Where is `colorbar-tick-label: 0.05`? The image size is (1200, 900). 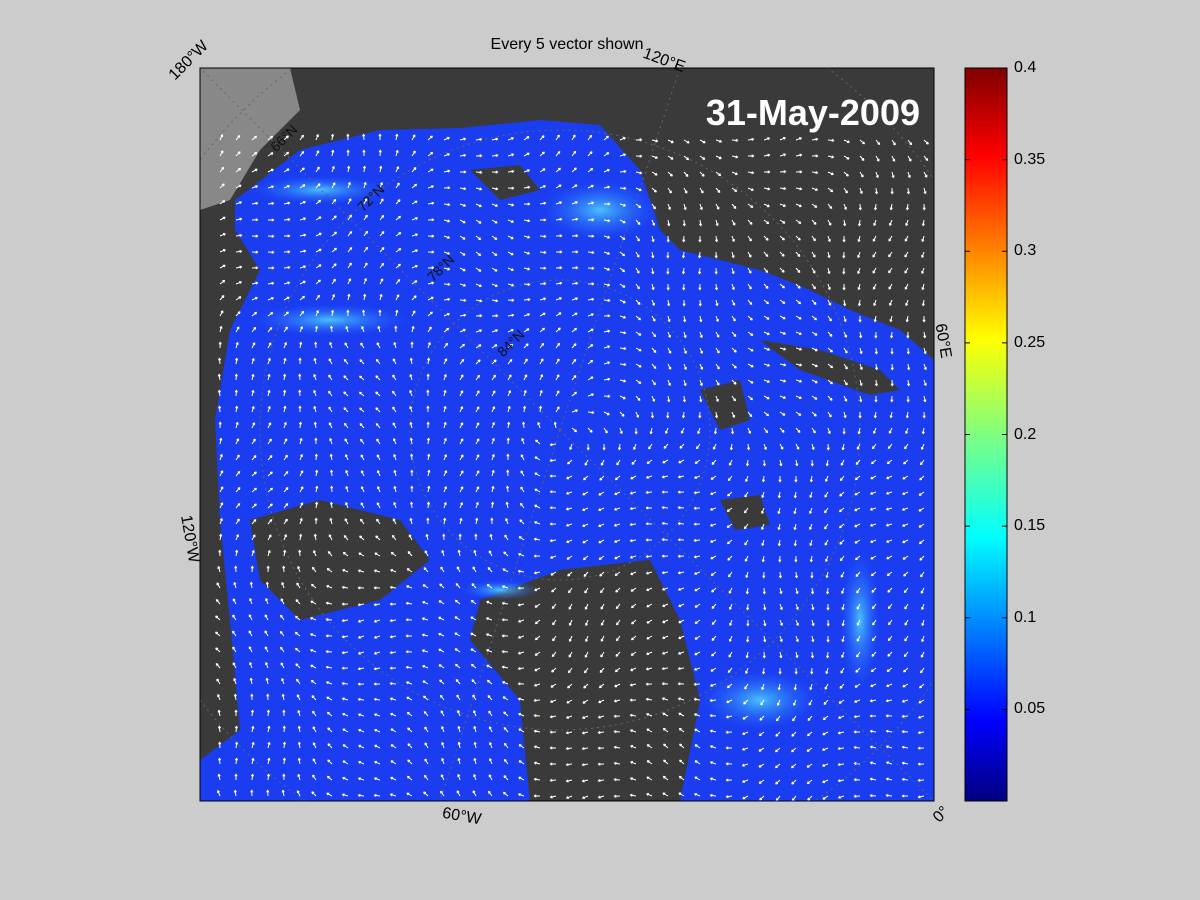 colorbar-tick-label: 0.05 is located at coordinates (1030, 709).